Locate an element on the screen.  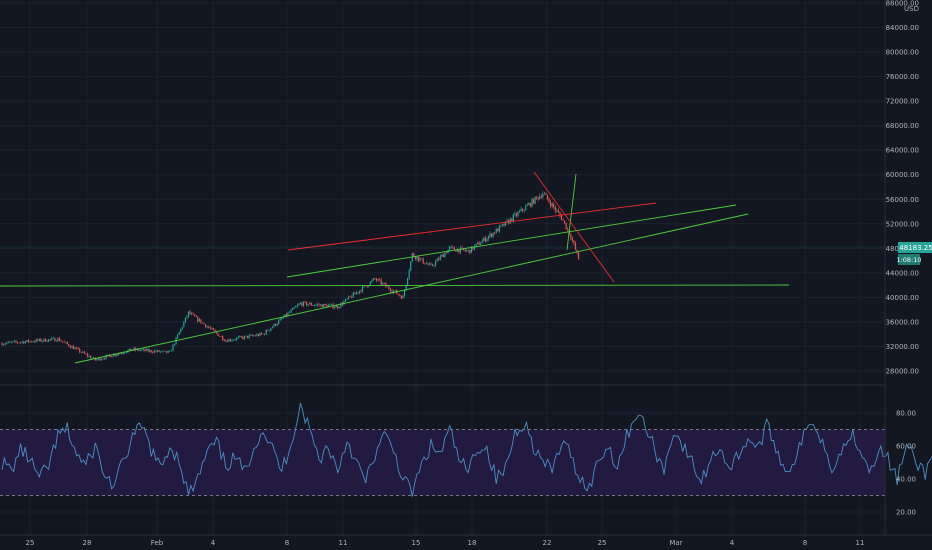
time-tick-label: 11 is located at coordinates (343, 543).